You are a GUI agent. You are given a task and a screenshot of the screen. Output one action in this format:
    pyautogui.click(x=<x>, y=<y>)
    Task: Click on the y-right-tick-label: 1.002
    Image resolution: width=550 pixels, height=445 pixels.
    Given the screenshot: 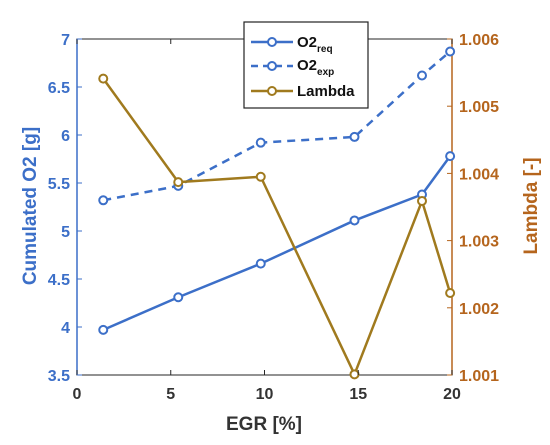 What is the action you would take?
    pyautogui.click(x=479, y=309)
    